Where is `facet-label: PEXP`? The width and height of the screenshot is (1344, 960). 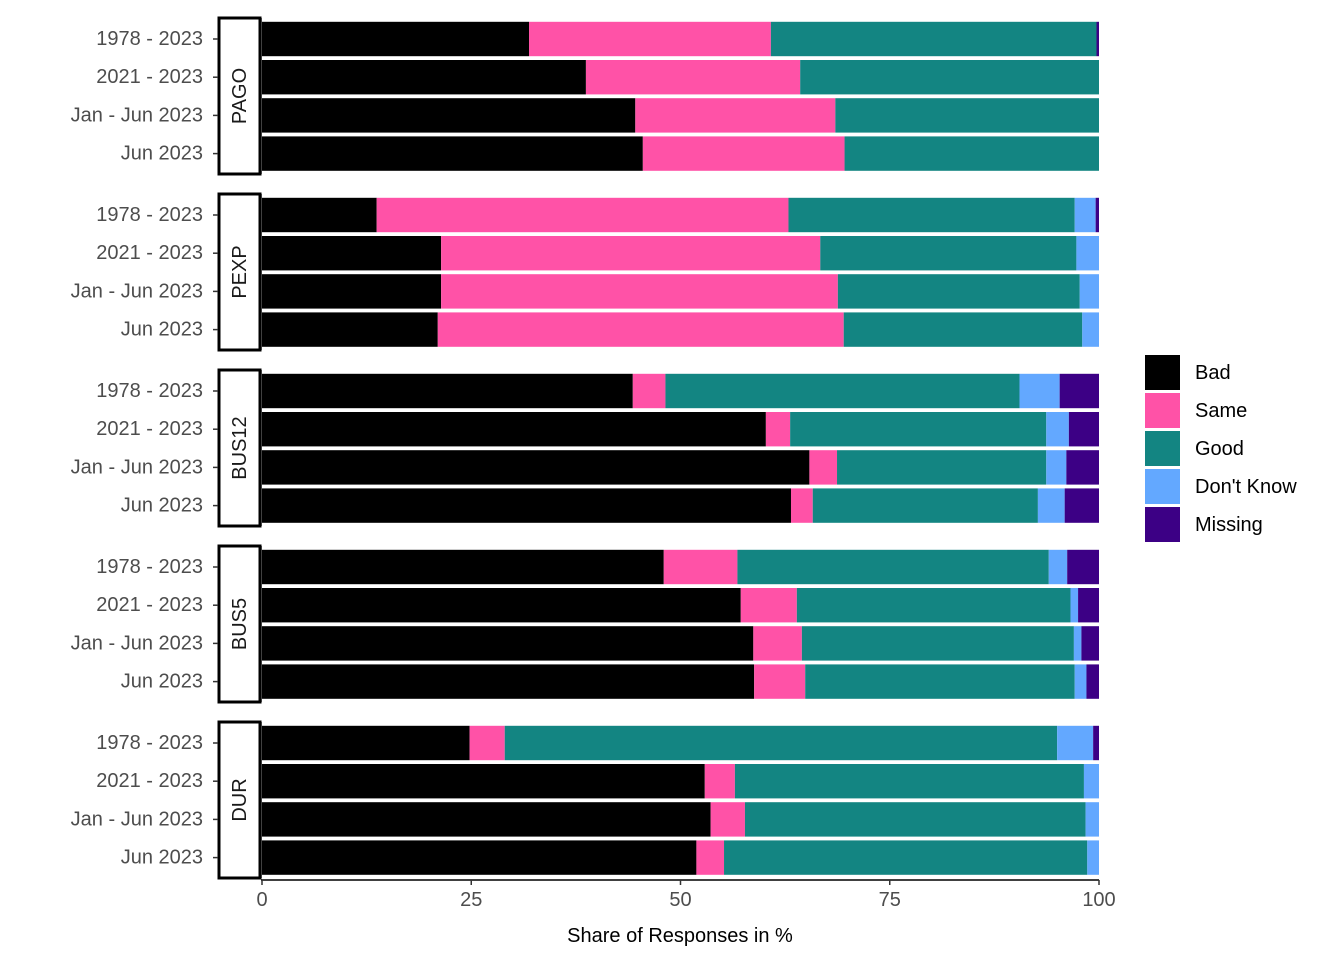
facet-label: PEXP is located at coordinates (240, 271).